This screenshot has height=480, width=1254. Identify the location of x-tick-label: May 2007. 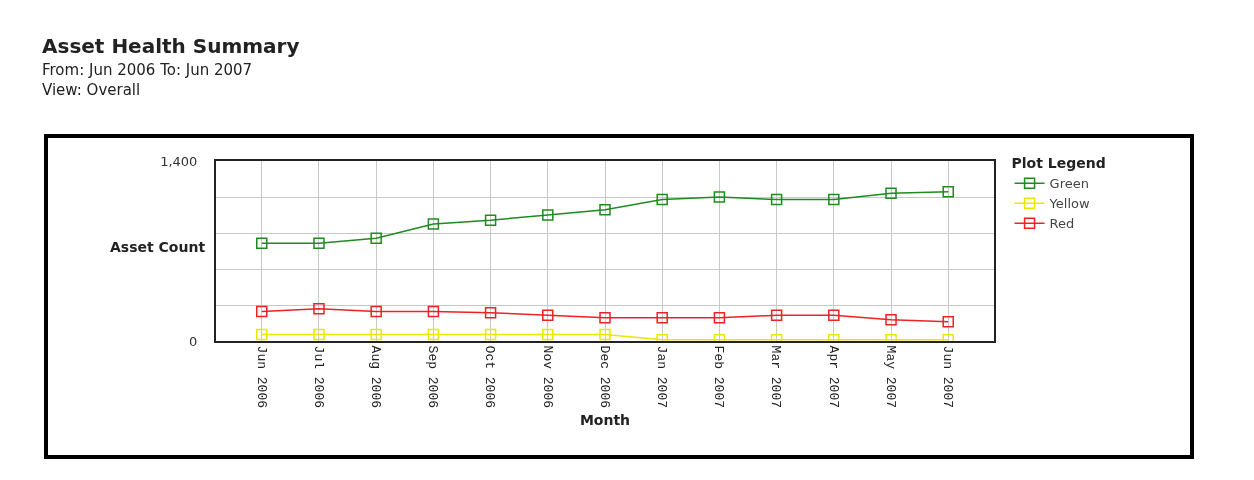
(890, 377).